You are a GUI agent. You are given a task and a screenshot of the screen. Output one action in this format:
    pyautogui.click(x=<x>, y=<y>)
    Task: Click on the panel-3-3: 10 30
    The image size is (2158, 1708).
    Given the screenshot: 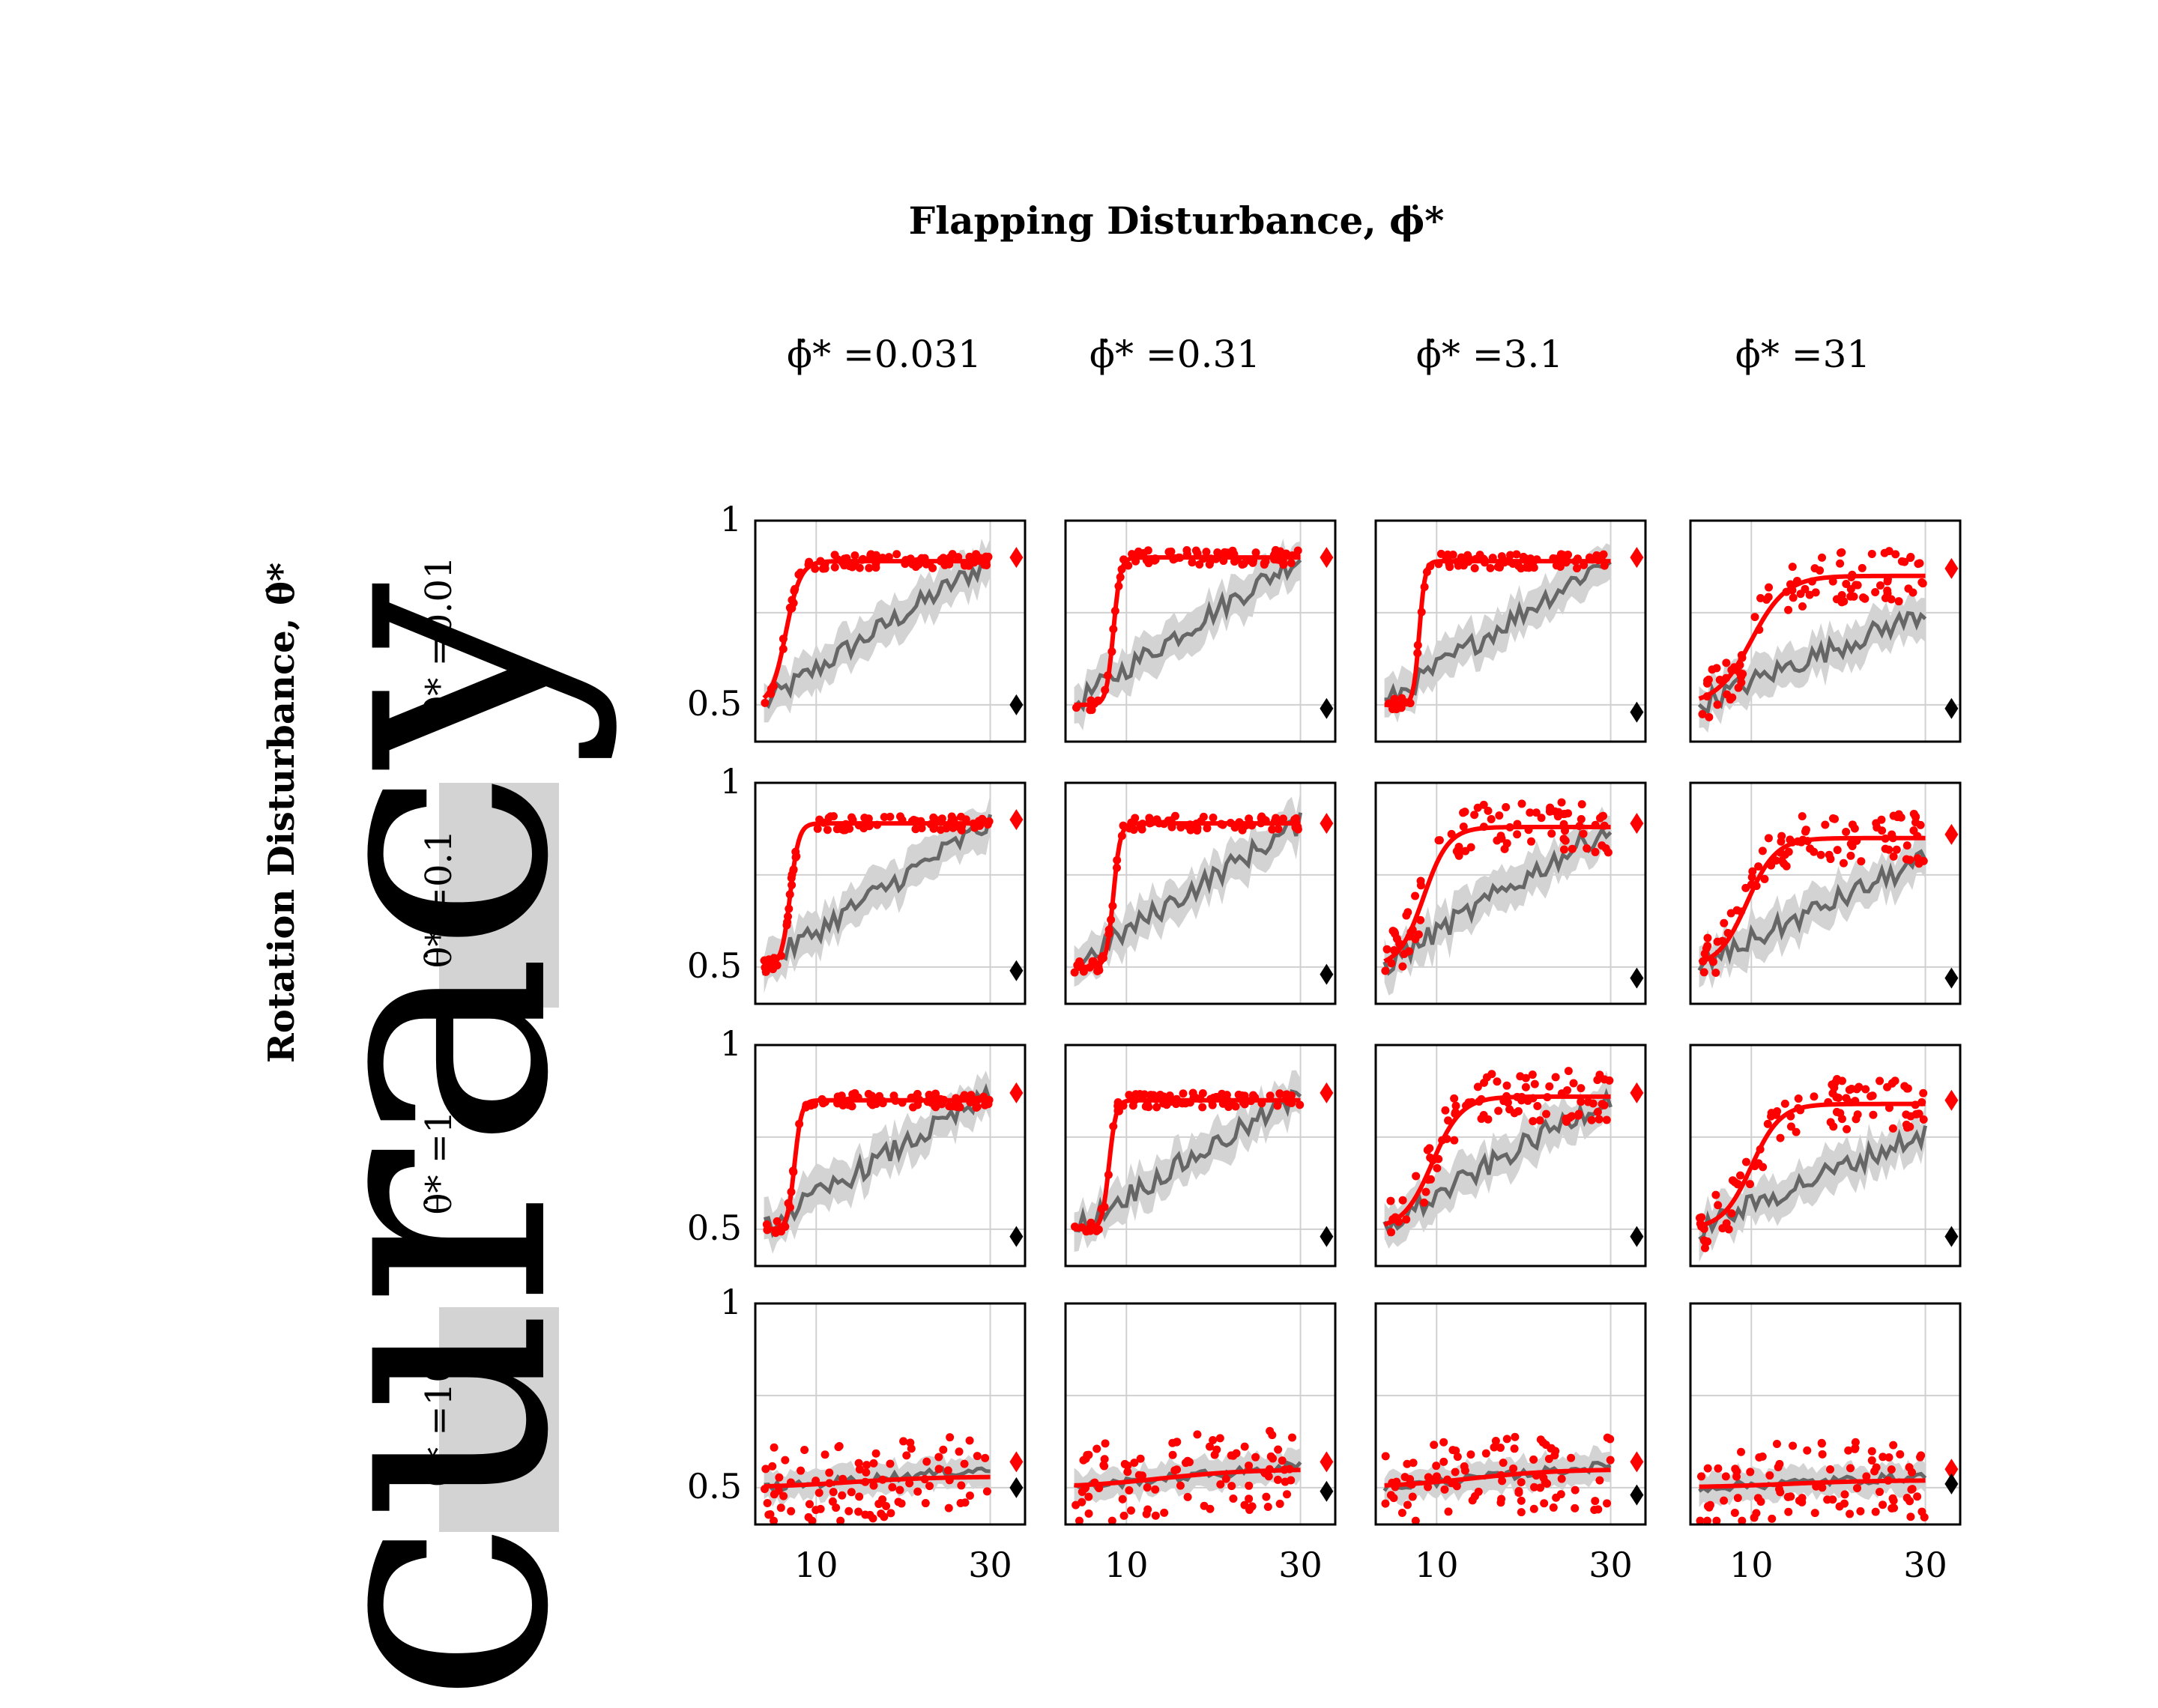 What is the action you would take?
    pyautogui.click(x=1825, y=1443)
    